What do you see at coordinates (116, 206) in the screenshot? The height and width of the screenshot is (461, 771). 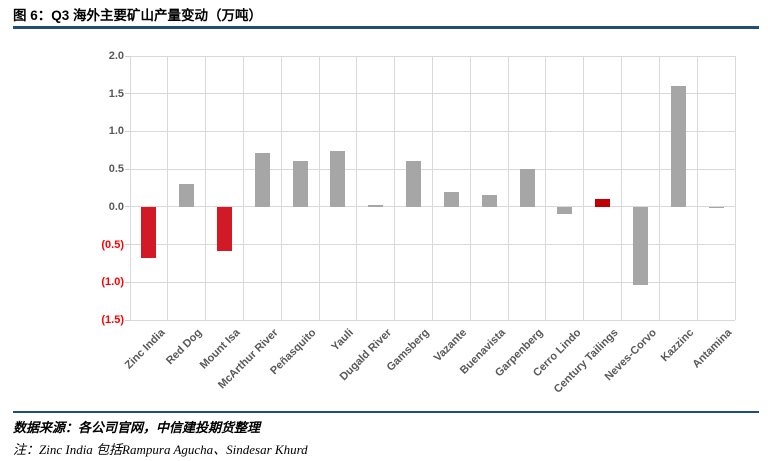 I see `y-tick-label: 0.0` at bounding box center [116, 206].